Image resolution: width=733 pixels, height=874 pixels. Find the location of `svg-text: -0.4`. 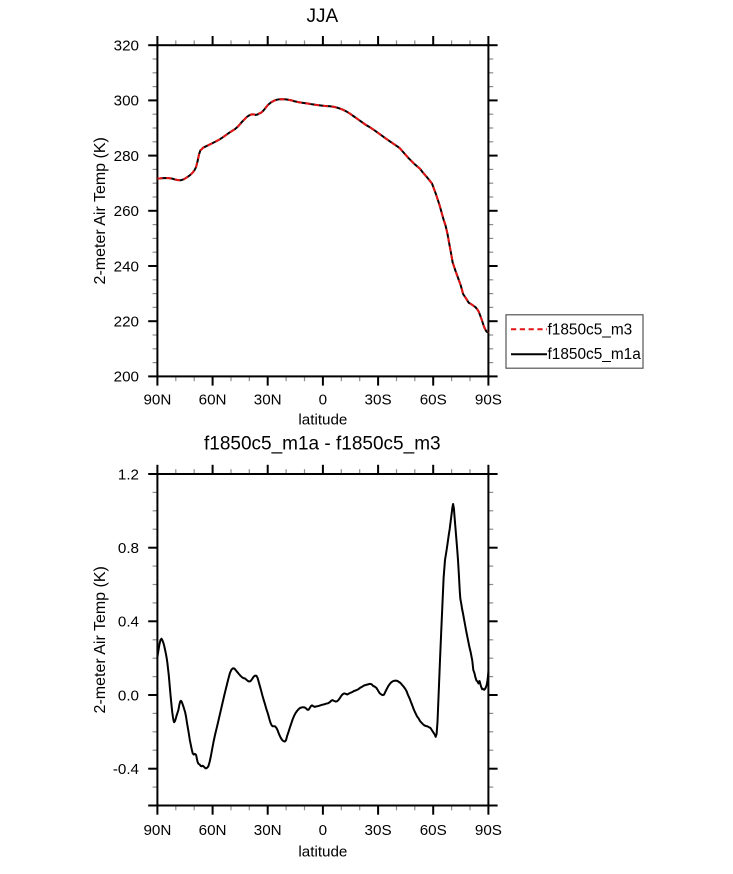

svg-text: -0.4 is located at coordinates (126, 769).